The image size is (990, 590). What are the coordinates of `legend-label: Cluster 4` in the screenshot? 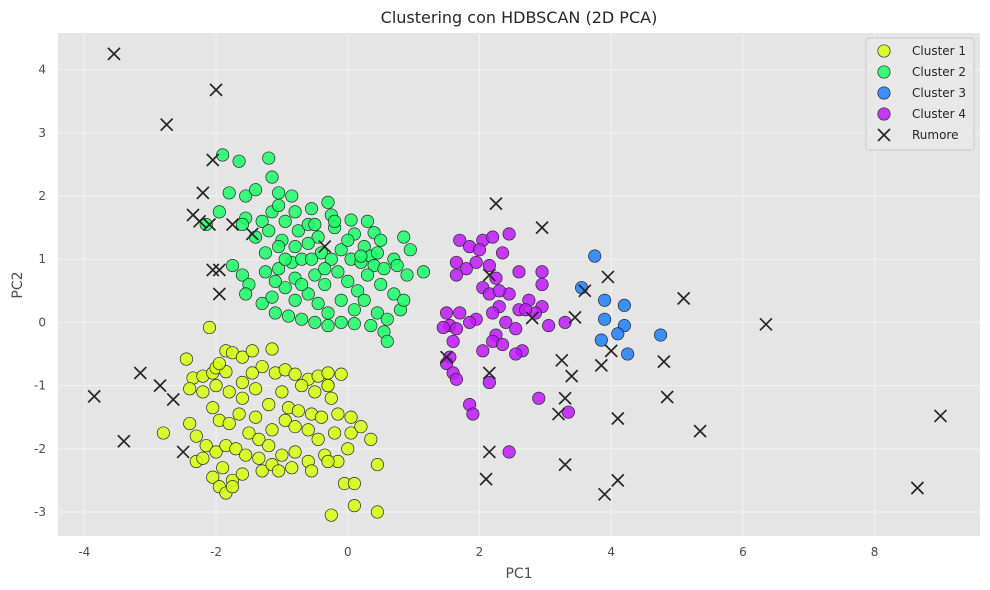 It's located at (939, 114).